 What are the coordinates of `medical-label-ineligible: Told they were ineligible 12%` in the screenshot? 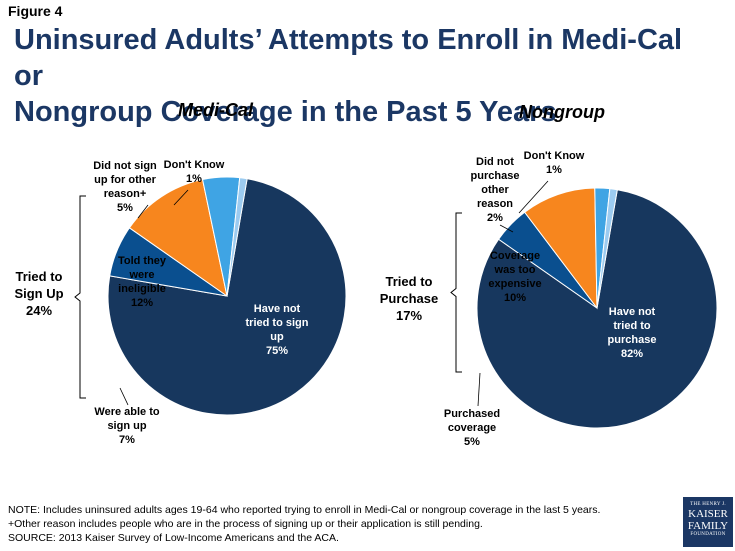 It's located at (142, 282).